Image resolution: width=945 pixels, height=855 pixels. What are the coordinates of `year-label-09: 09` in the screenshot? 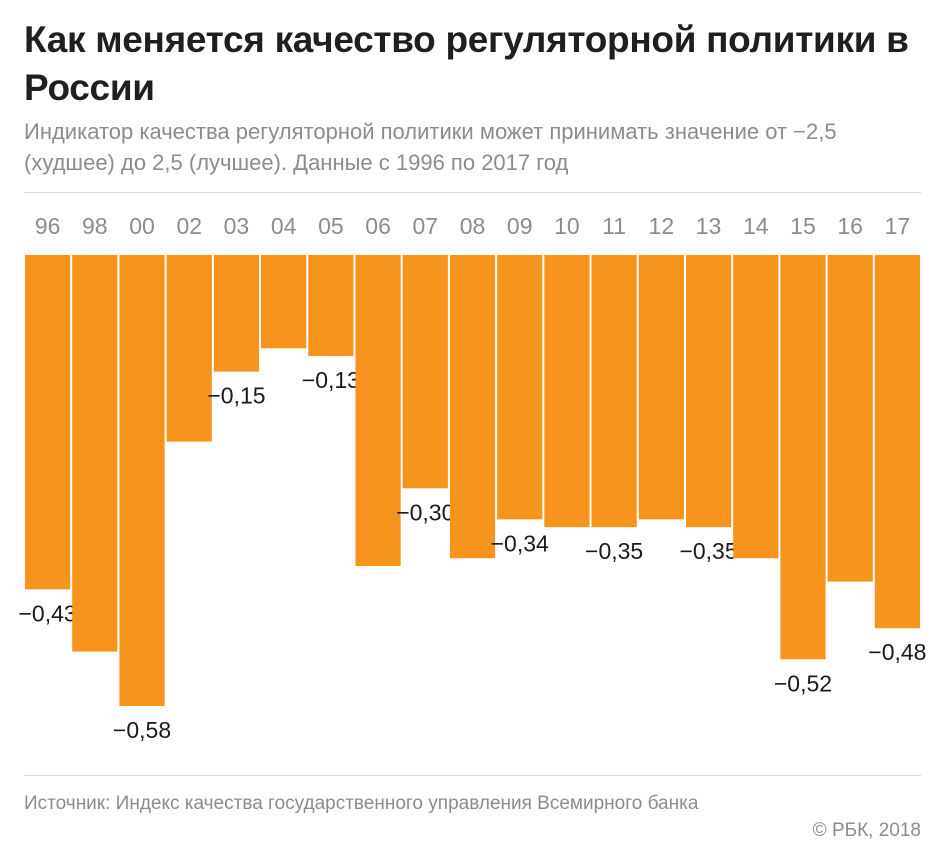 It's located at (520, 226).